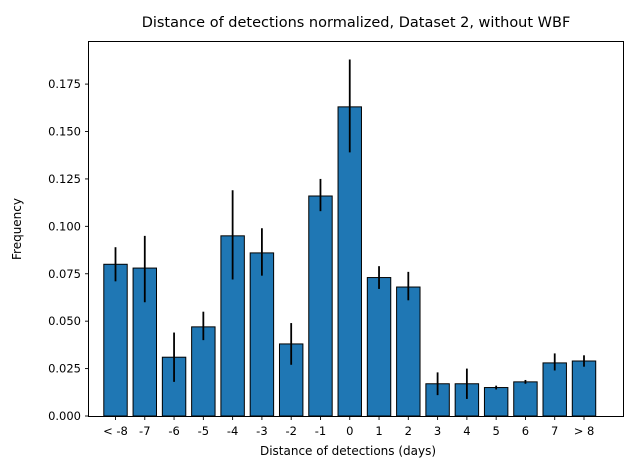 This screenshot has width=630, height=470. What do you see at coordinates (437, 431) in the screenshot?
I see `x-tick-label: 3` at bounding box center [437, 431].